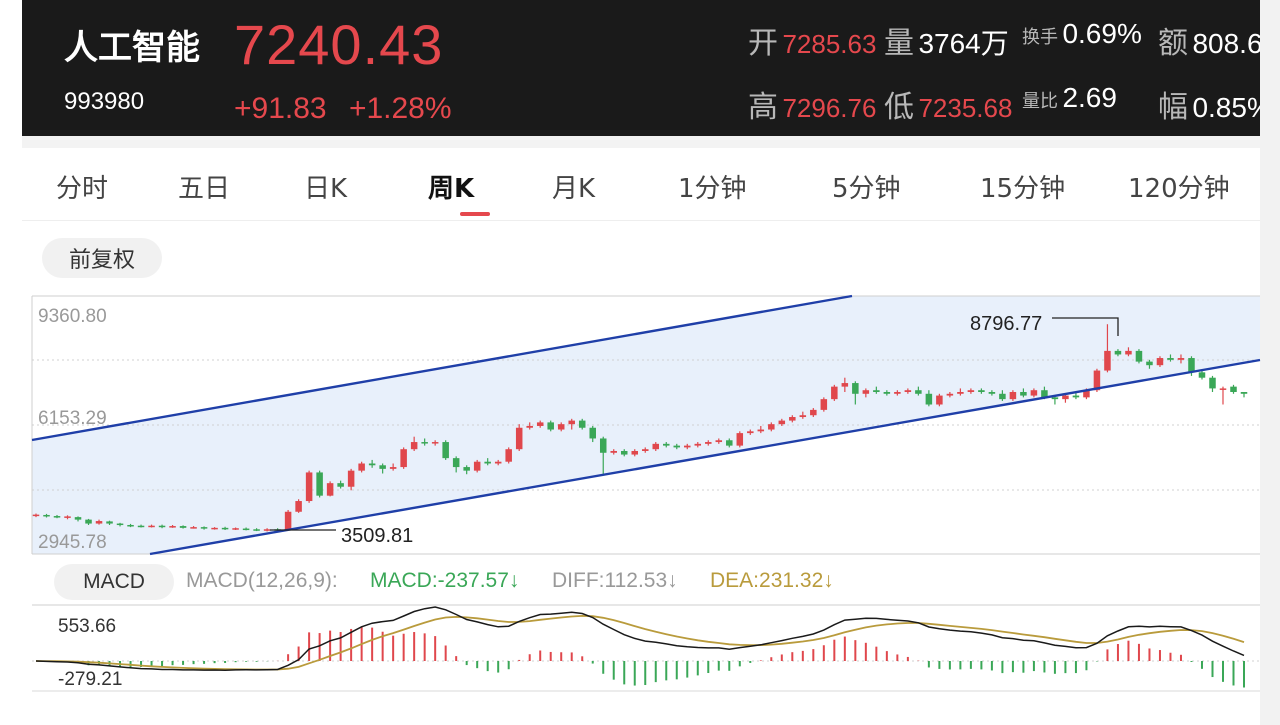 Image resolution: width=1280 pixels, height=725 pixels. I want to click on volume-stat: 量 3764万, so click(946, 40).